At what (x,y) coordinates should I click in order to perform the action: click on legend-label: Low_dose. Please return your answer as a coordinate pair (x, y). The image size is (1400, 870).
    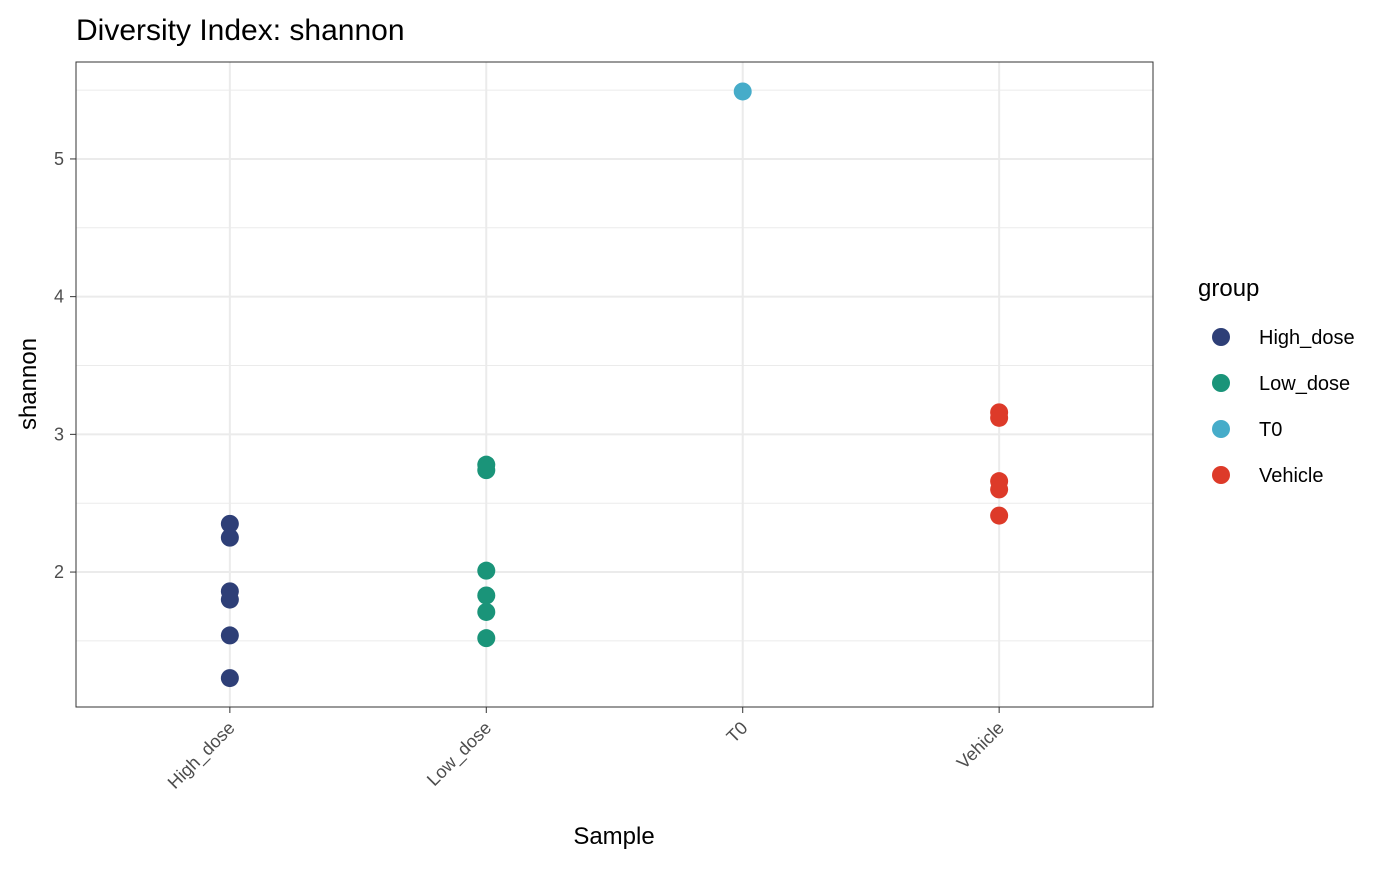
    Looking at the image, I should click on (1304, 384).